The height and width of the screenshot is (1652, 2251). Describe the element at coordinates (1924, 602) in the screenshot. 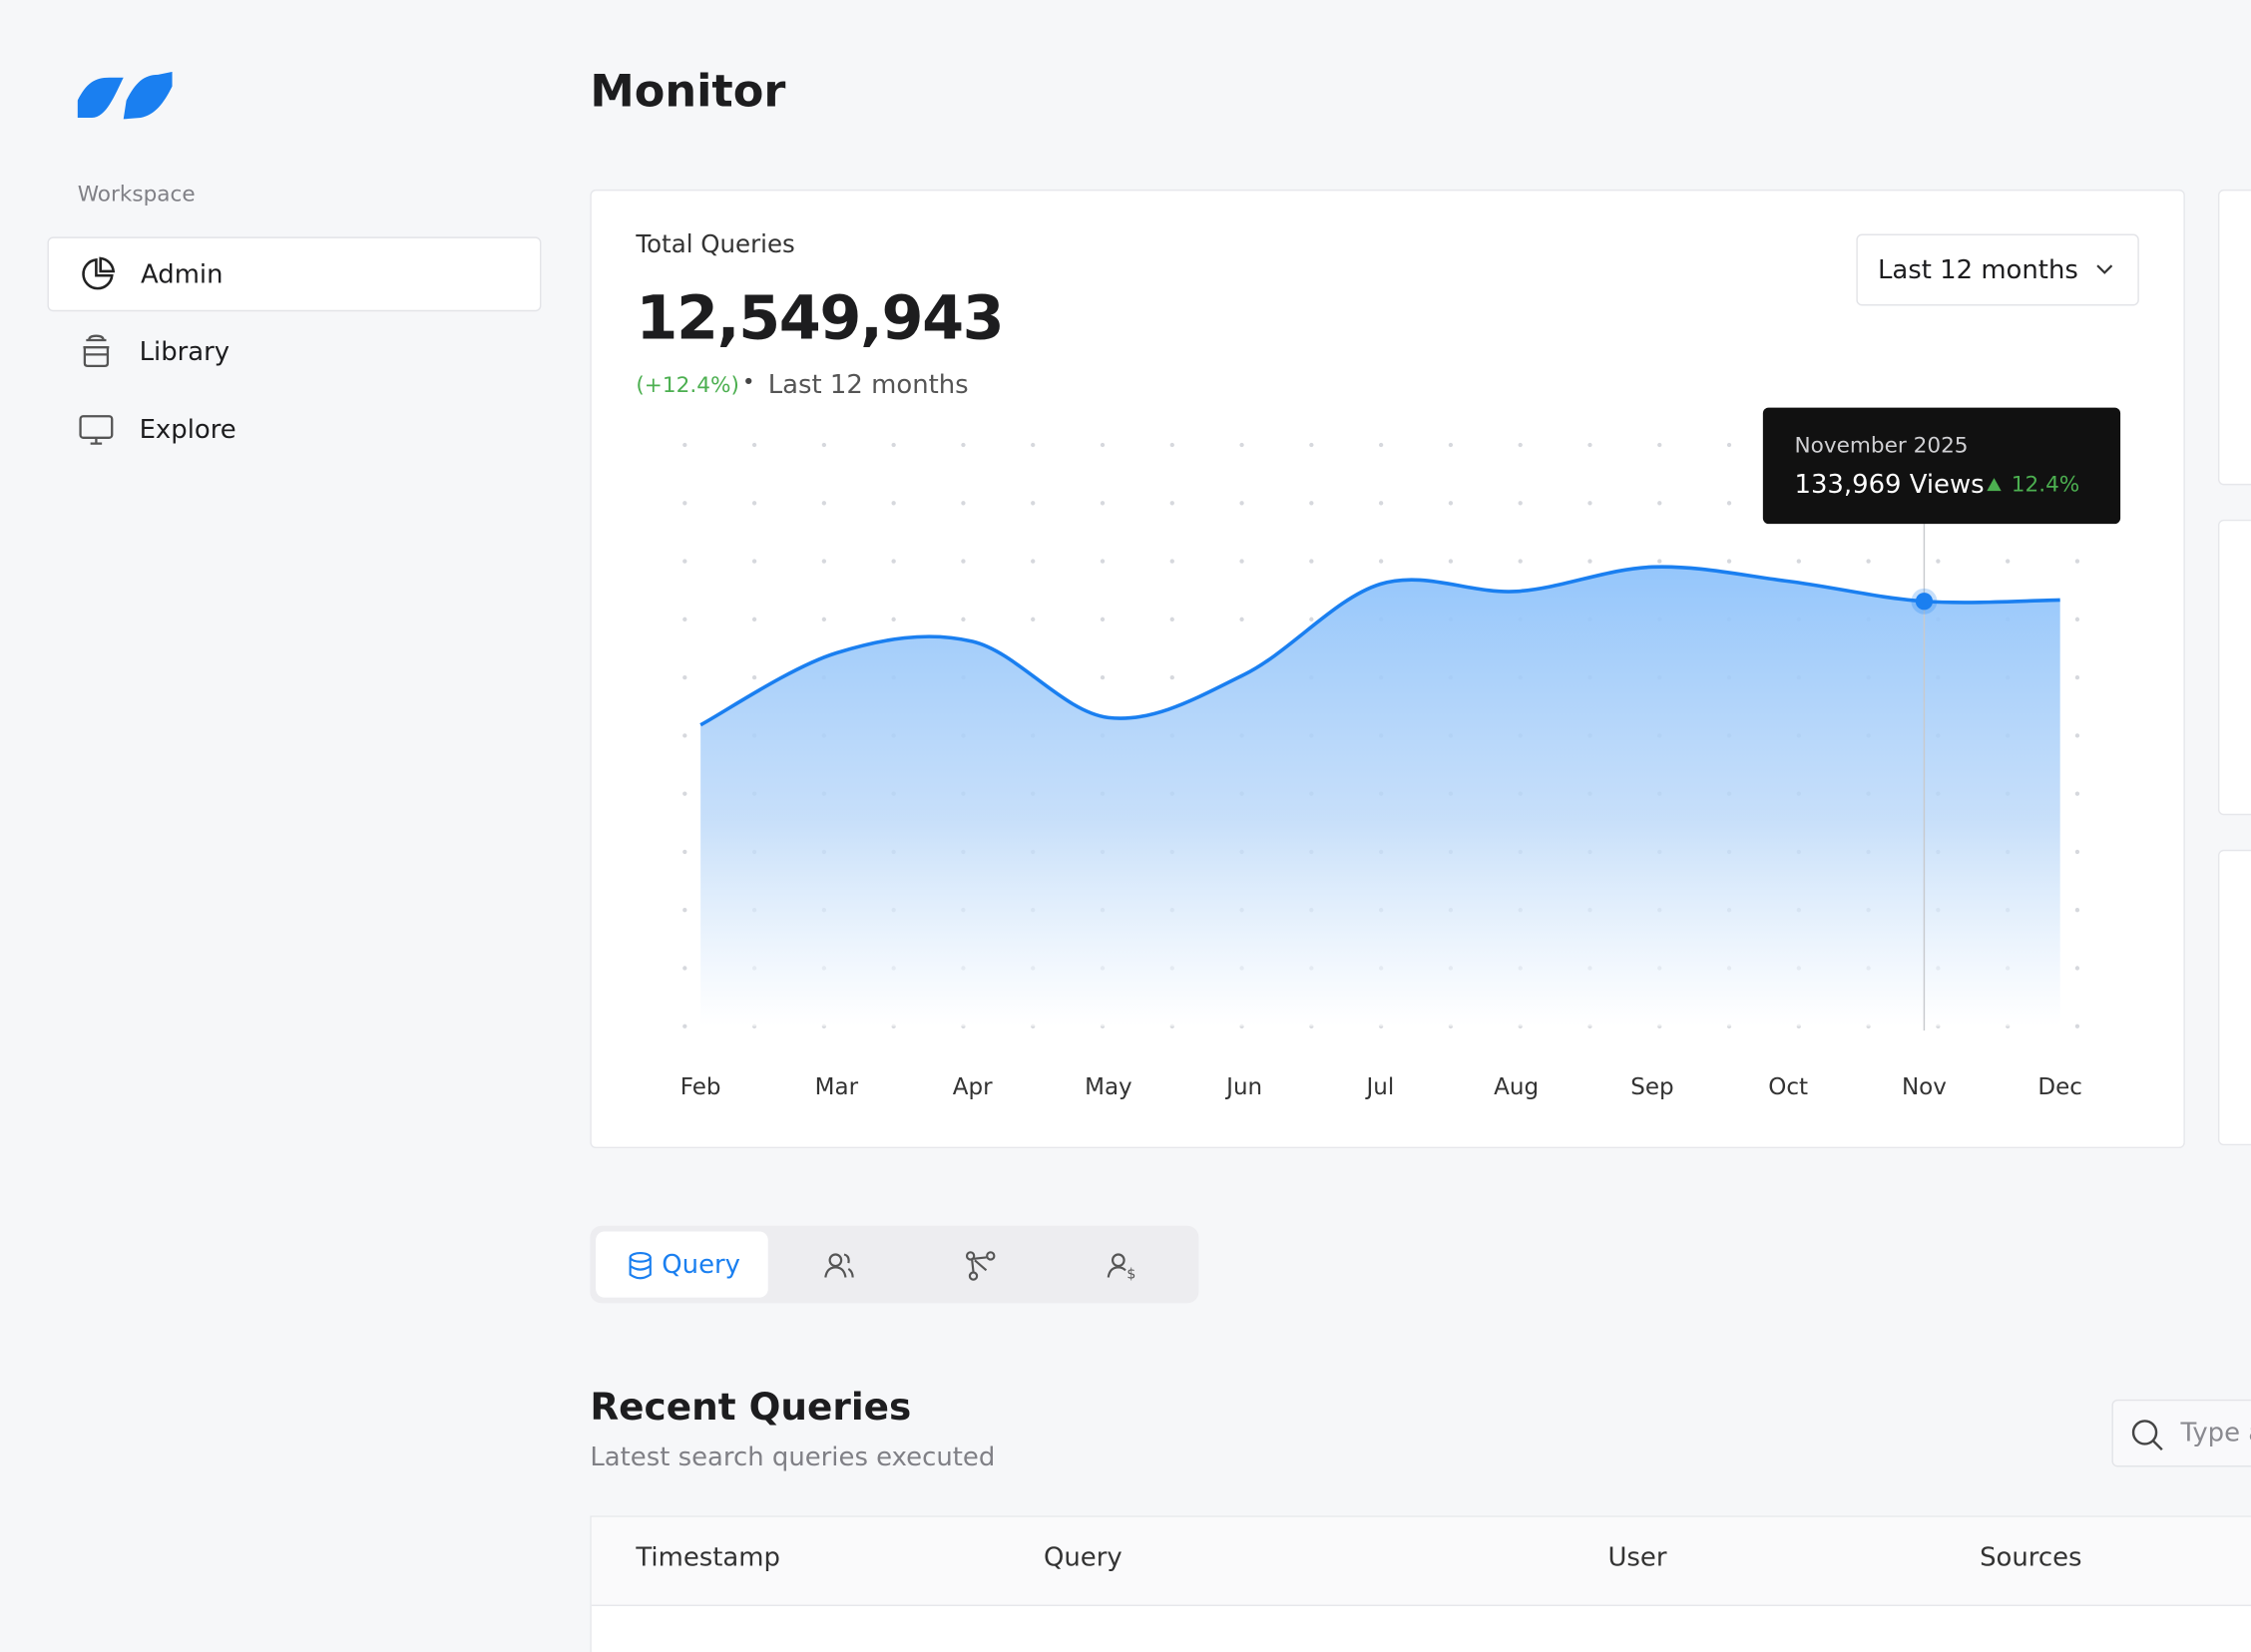

I see `point` at that location.